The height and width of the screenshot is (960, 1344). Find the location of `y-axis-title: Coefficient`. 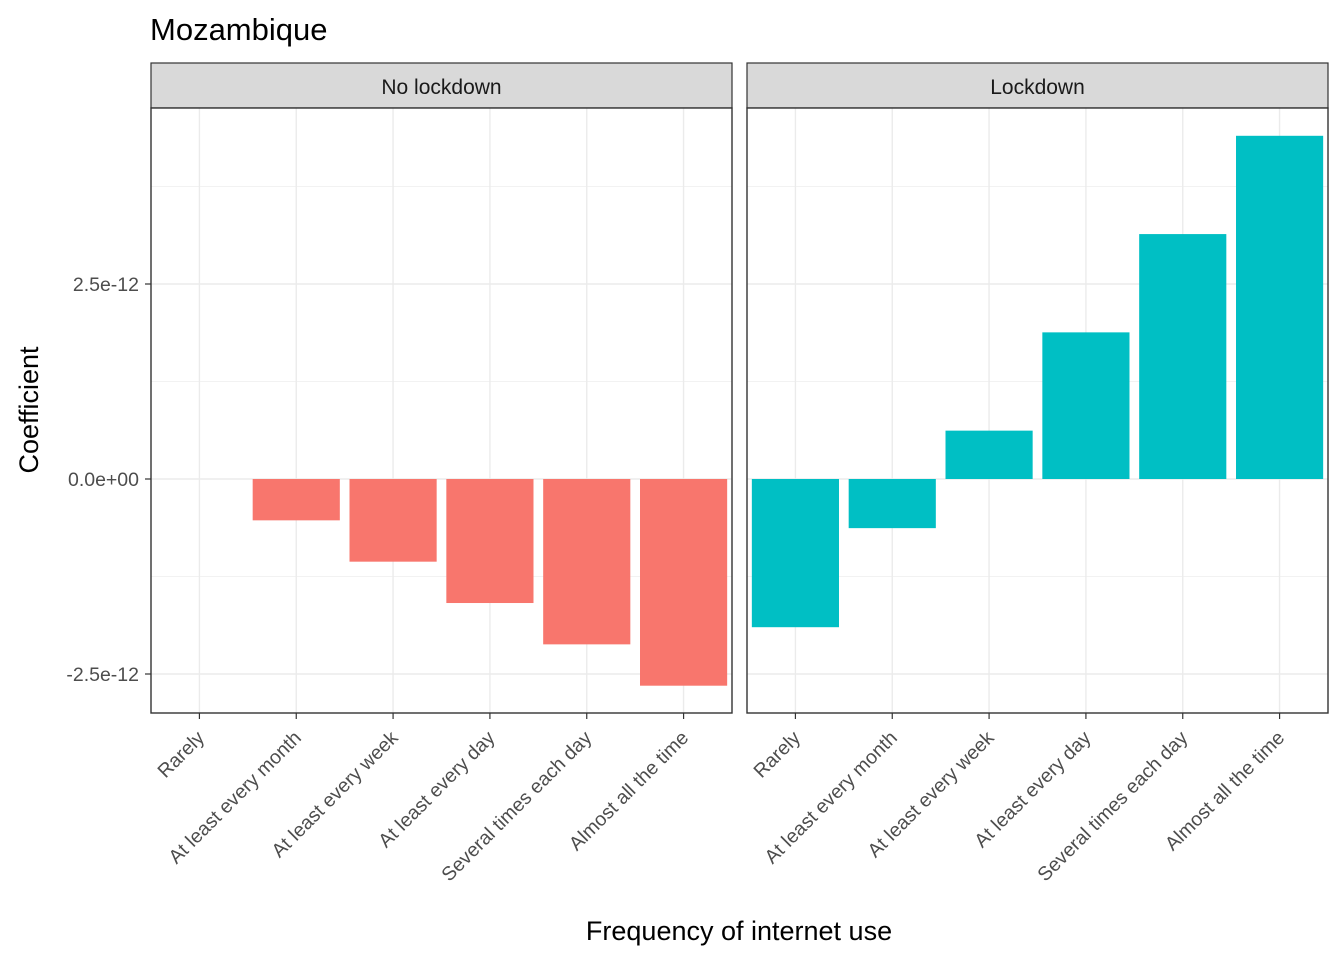

y-axis-title: Coefficient is located at coordinates (29, 410).